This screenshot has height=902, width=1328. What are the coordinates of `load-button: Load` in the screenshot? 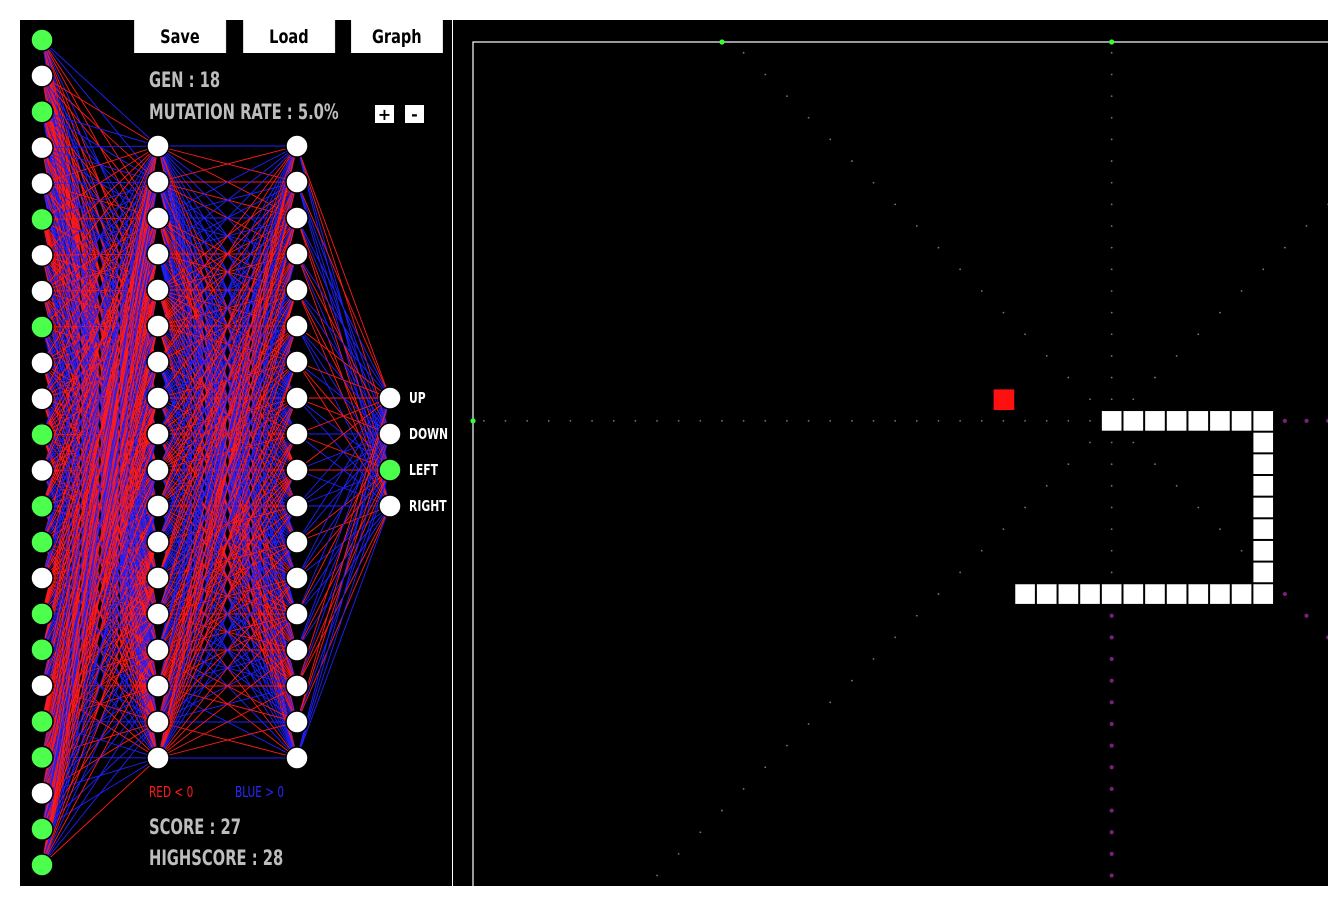 It's located at (289, 36).